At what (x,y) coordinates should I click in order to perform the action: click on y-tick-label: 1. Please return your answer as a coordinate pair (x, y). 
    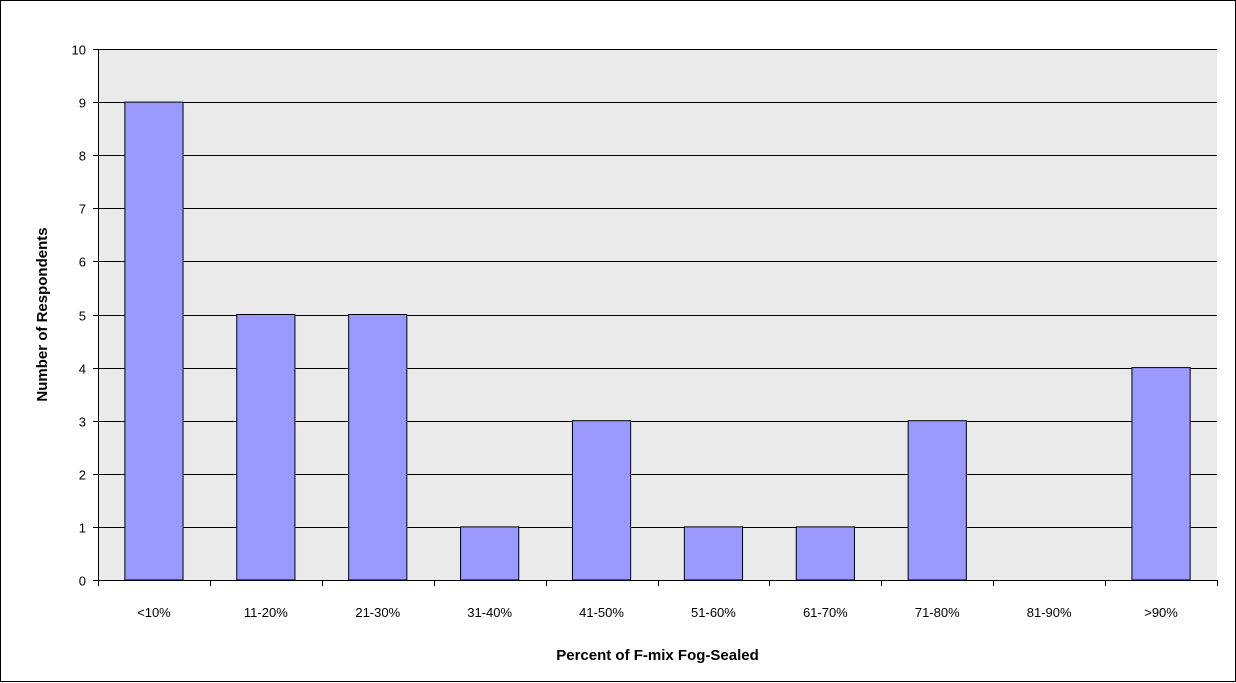
    Looking at the image, I should click on (82, 528).